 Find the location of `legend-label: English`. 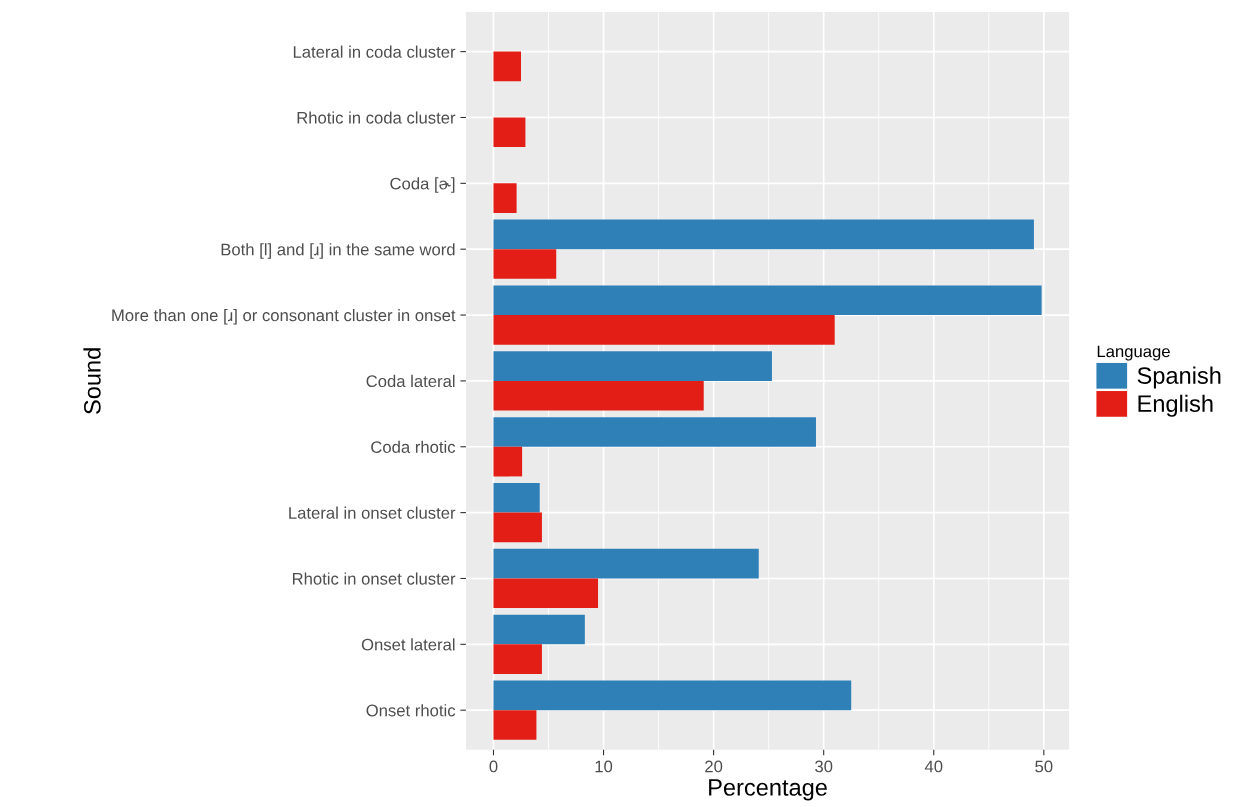

legend-label: English is located at coordinates (1175, 405).